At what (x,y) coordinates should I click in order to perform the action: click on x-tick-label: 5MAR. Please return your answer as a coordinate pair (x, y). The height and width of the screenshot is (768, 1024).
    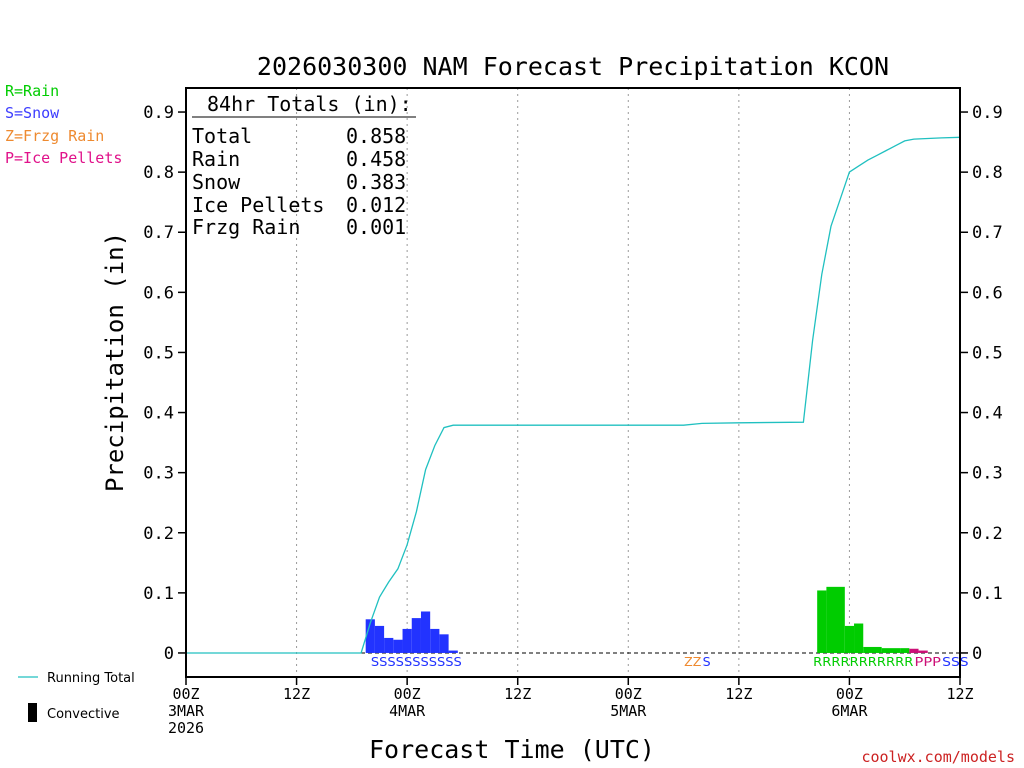
    Looking at the image, I should click on (628, 711).